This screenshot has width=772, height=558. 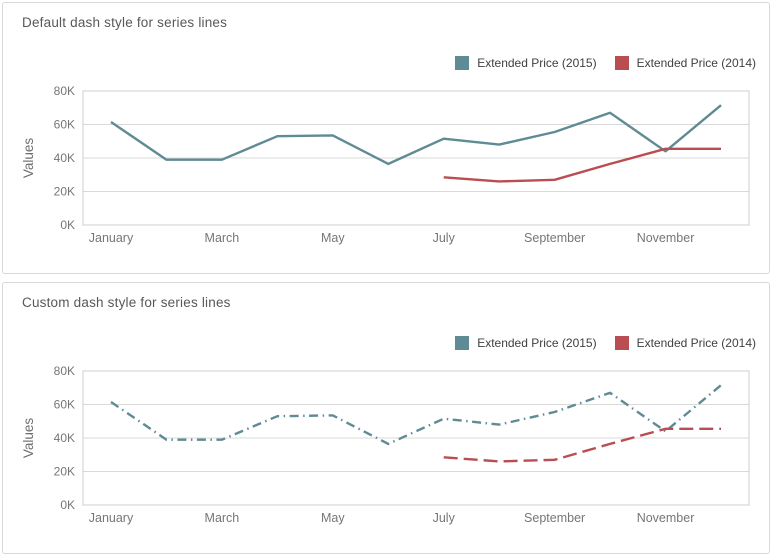 What do you see at coordinates (126, 302) in the screenshot?
I see `chart-title: Custom dash style for series lines` at bounding box center [126, 302].